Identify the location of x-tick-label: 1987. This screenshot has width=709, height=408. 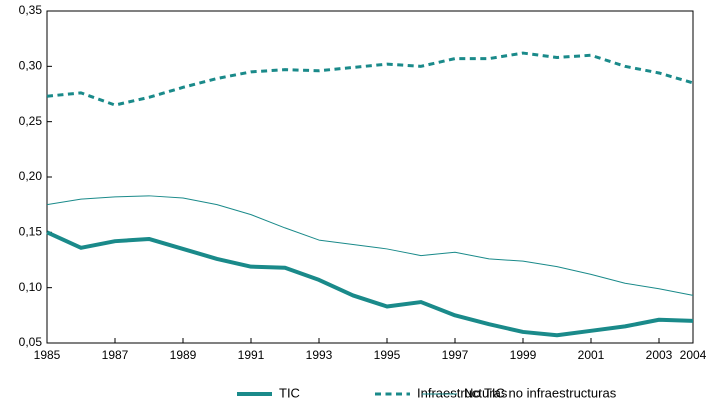
(115, 355).